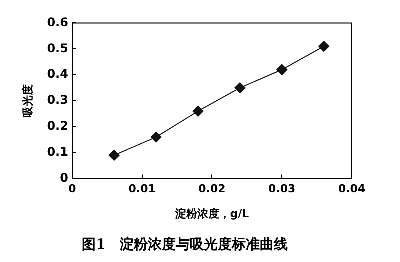 The image size is (400, 262). I want to click on x-tick-label: 0, so click(72, 189).